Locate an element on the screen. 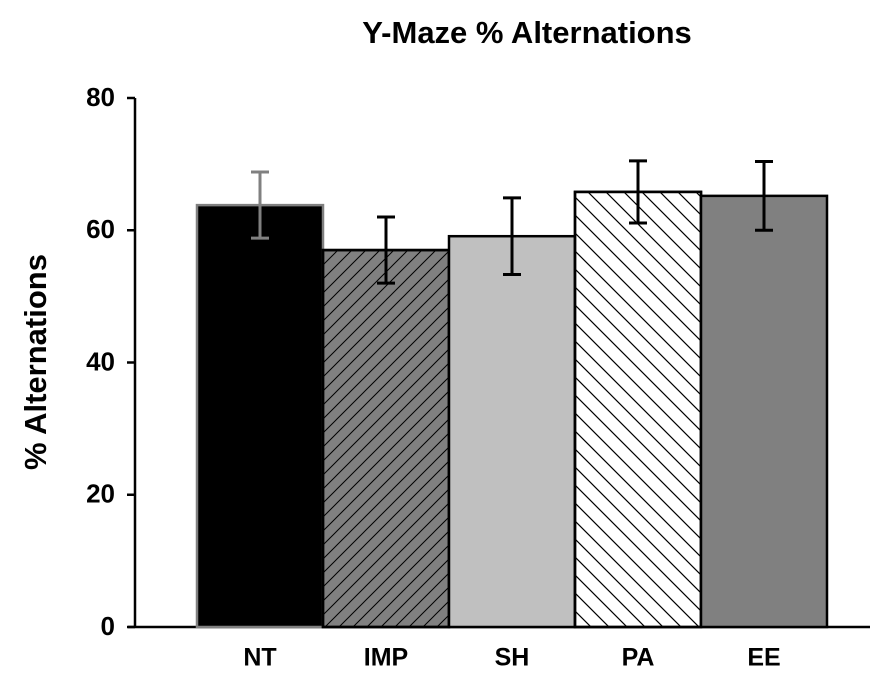 Image resolution: width=883 pixels, height=677 pixels. y-tick-label: 20 is located at coordinates (100, 494).